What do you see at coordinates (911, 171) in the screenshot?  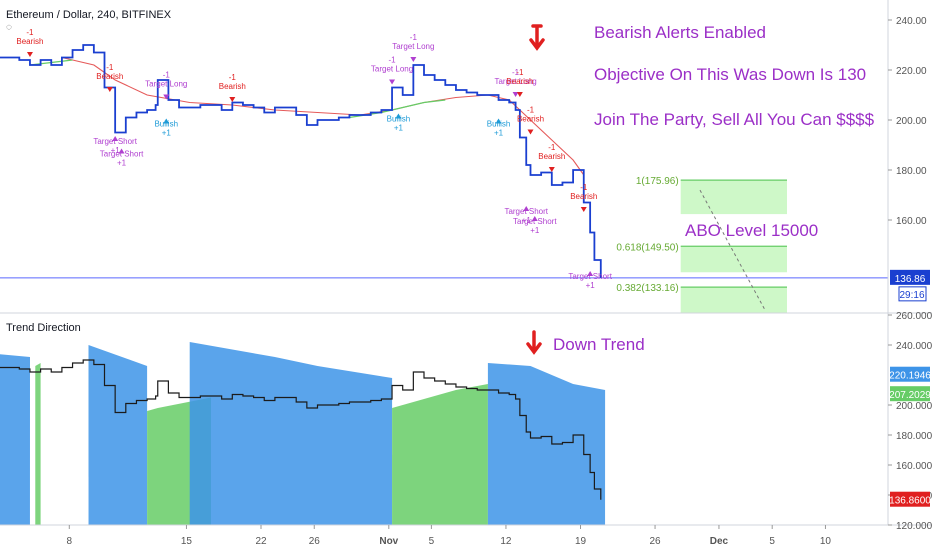 I see `y-tick-label: 180.00` at bounding box center [911, 171].